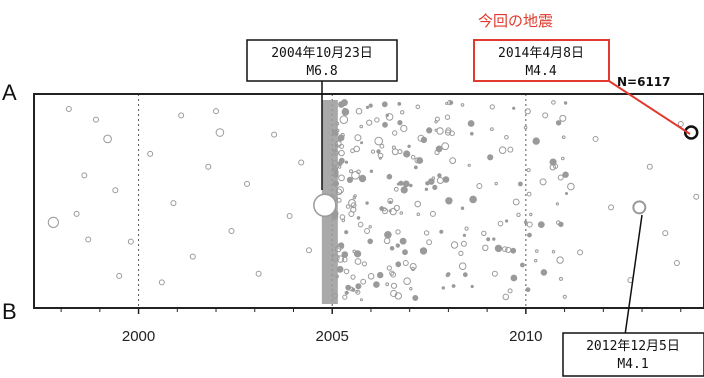 This screenshot has height=378, width=704. Describe the element at coordinates (541, 53) in the screenshot. I see `annotation-date: 2014年4月8日` at that location.